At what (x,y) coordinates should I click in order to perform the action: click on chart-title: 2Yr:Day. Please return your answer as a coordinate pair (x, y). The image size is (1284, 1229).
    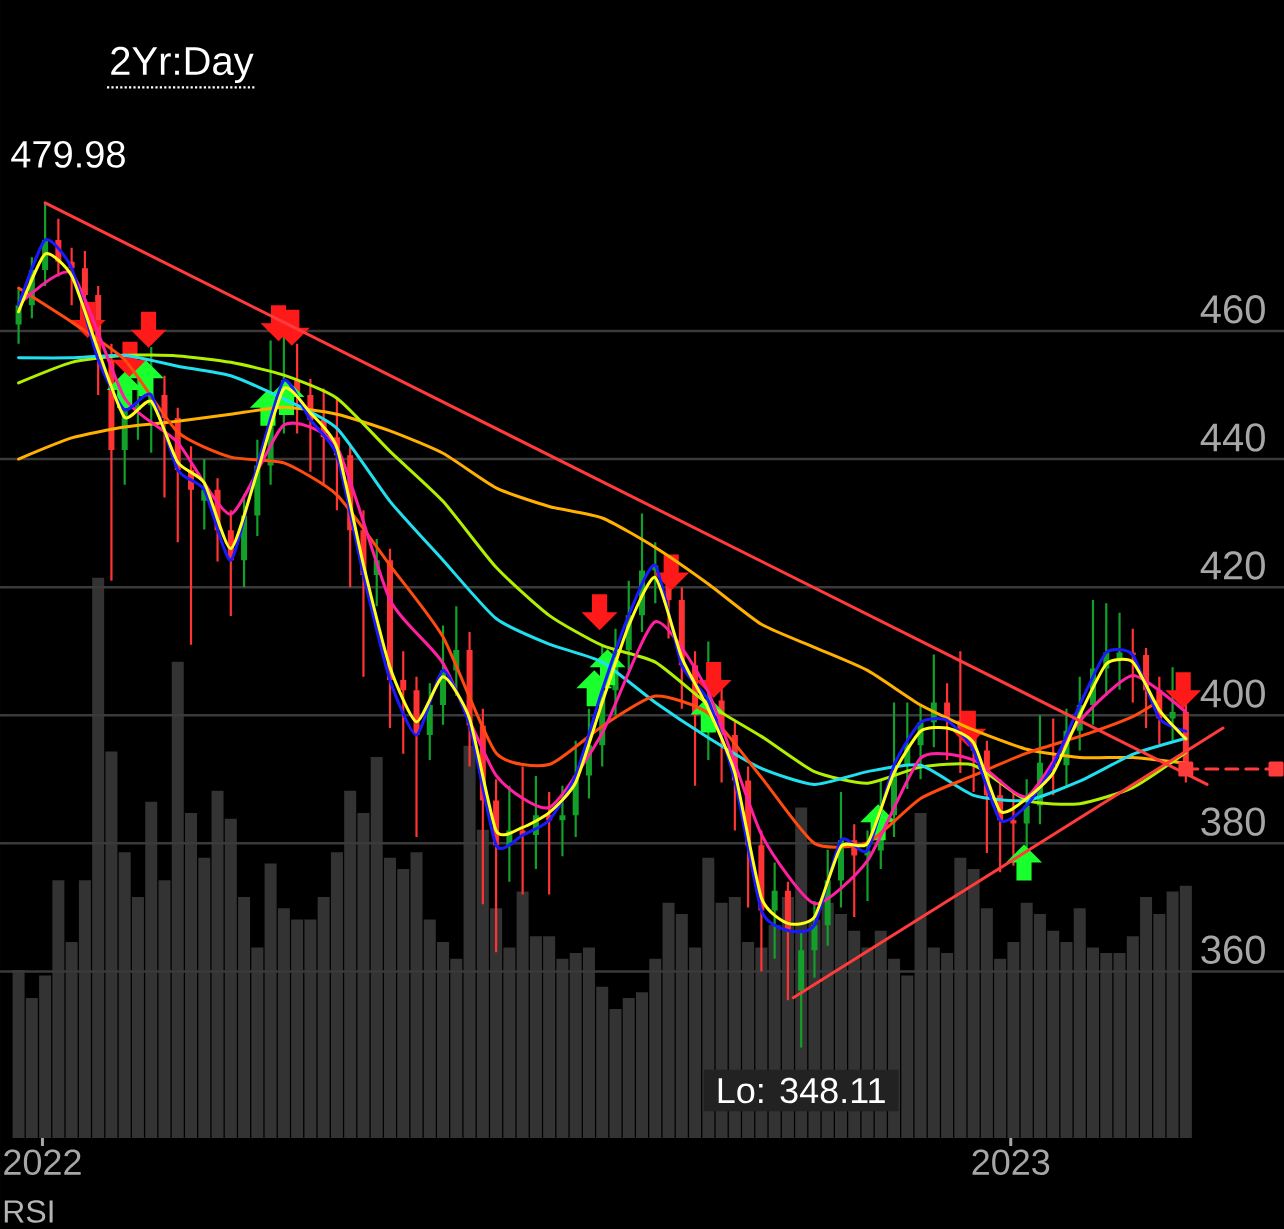
    Looking at the image, I should click on (182, 65).